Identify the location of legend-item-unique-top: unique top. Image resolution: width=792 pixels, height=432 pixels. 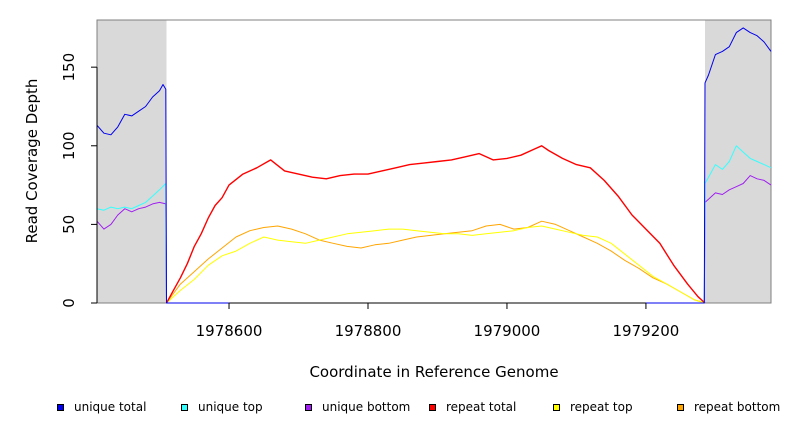
(222, 407).